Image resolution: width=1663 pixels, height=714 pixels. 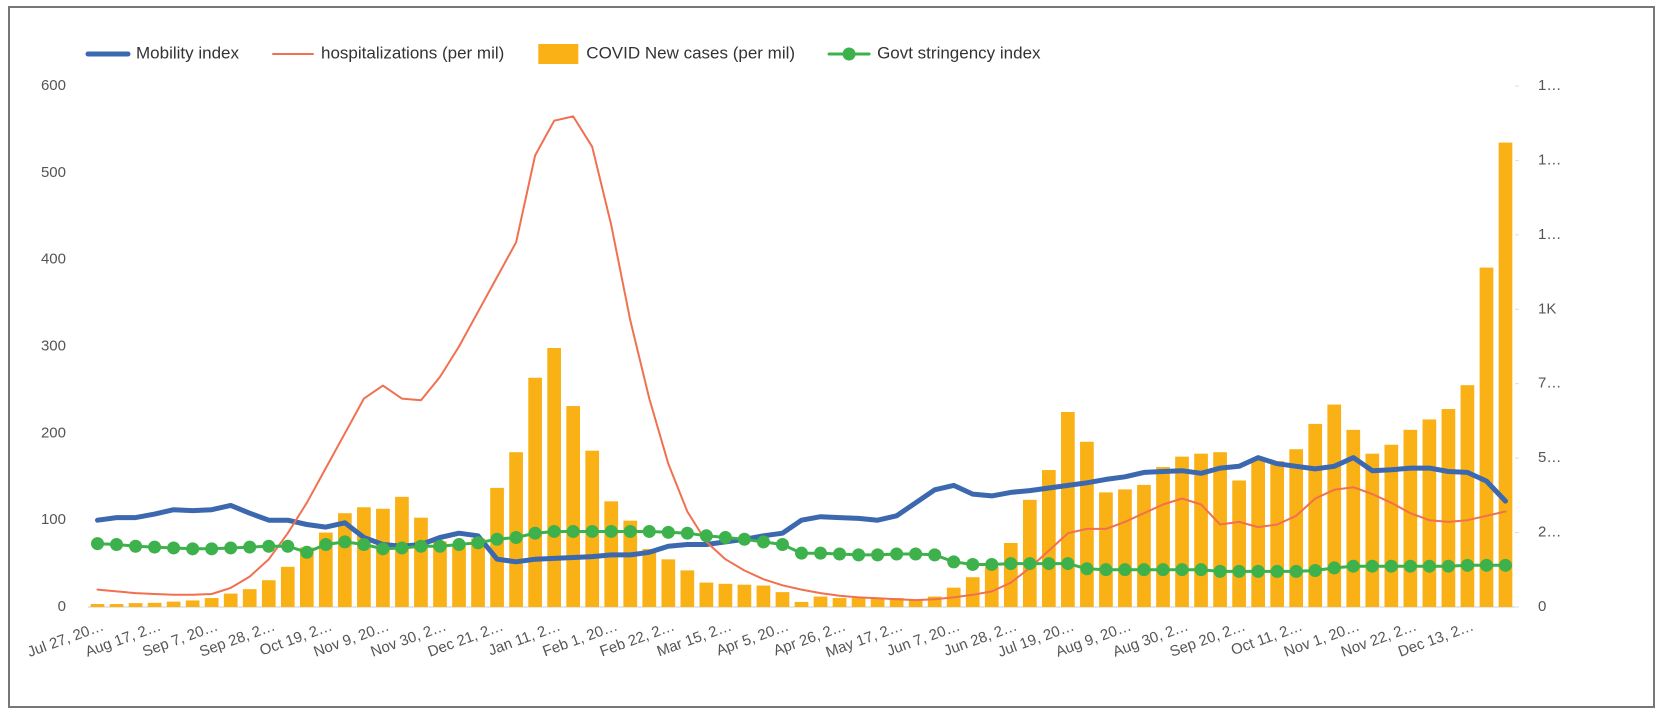 What do you see at coordinates (690, 52) in the screenshot?
I see `legend-label: COVID New cases (per mil)` at bounding box center [690, 52].